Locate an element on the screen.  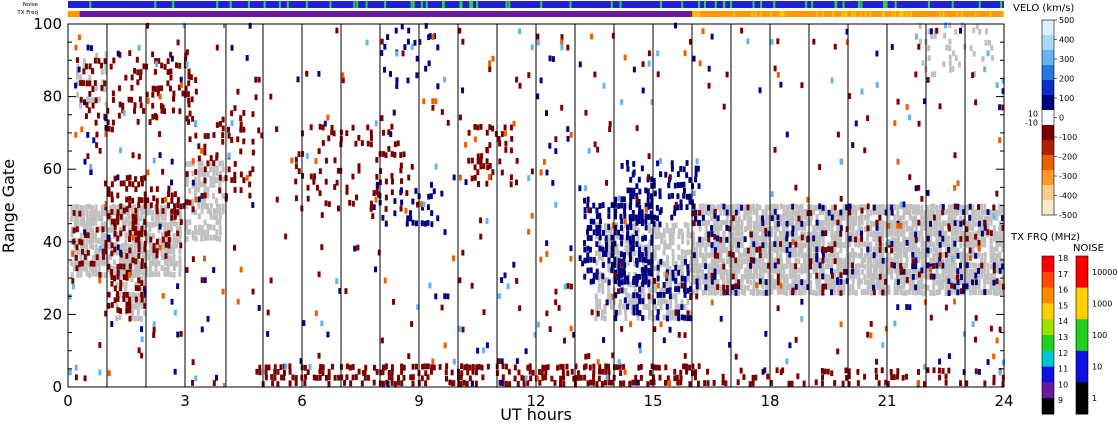
x-tick-label: 3 is located at coordinates (185, 401).